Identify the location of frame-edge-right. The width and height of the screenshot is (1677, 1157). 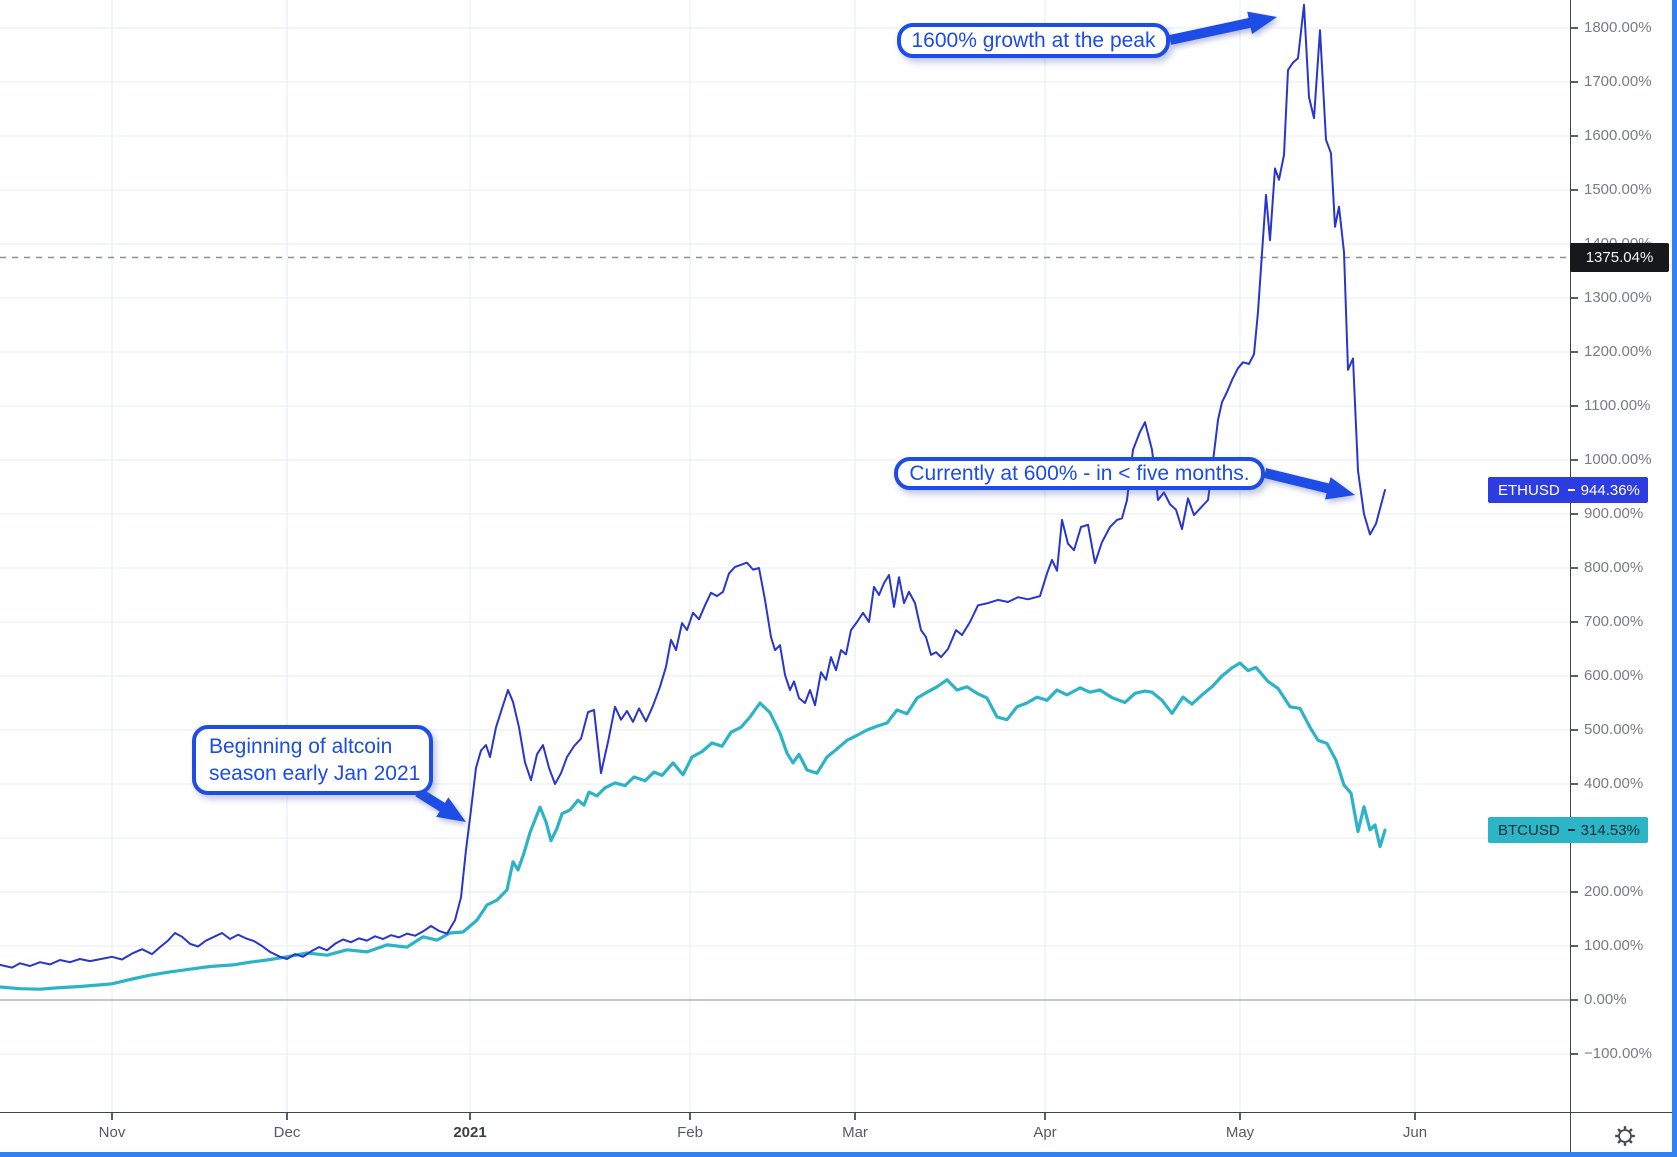
(1674, 578).